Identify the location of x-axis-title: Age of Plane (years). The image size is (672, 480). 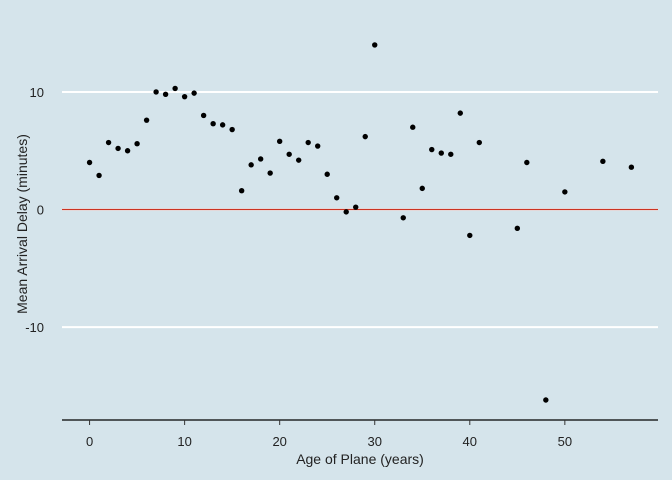
(360, 459).